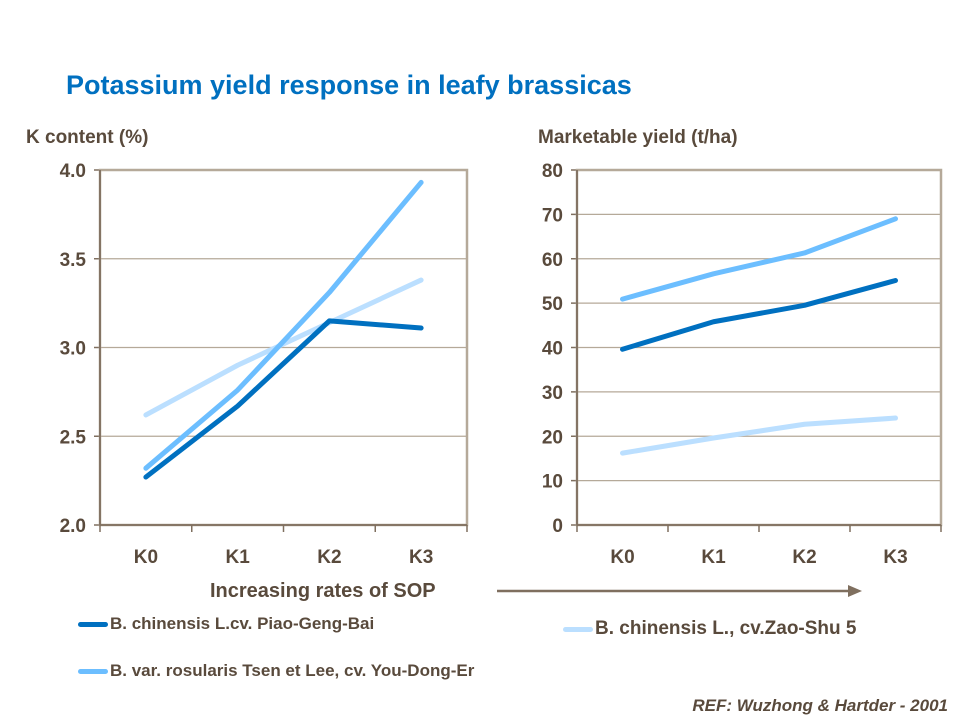 The width and height of the screenshot is (960, 720). What do you see at coordinates (323, 591) in the screenshot?
I see `x-axis-caption: Increasing rates of SOP` at bounding box center [323, 591].